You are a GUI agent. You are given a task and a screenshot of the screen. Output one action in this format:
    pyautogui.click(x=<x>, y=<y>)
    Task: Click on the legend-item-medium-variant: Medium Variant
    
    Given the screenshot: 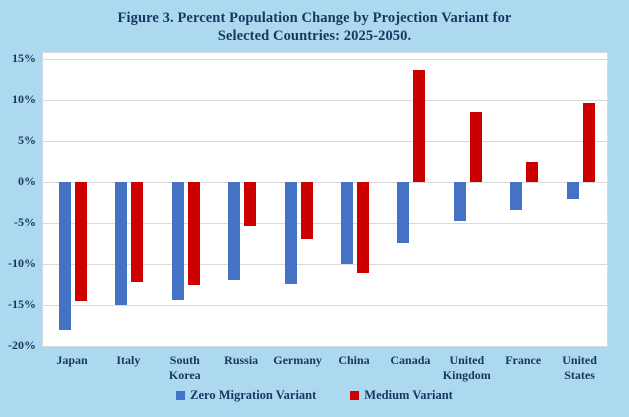 What is the action you would take?
    pyautogui.click(x=401, y=395)
    